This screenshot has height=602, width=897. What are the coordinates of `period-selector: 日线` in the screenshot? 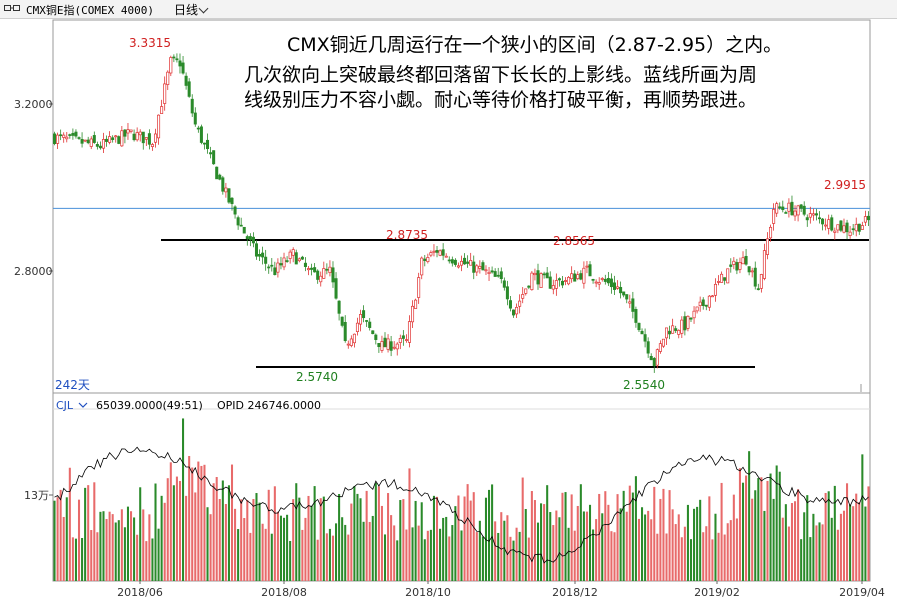 It's located at (186, 10).